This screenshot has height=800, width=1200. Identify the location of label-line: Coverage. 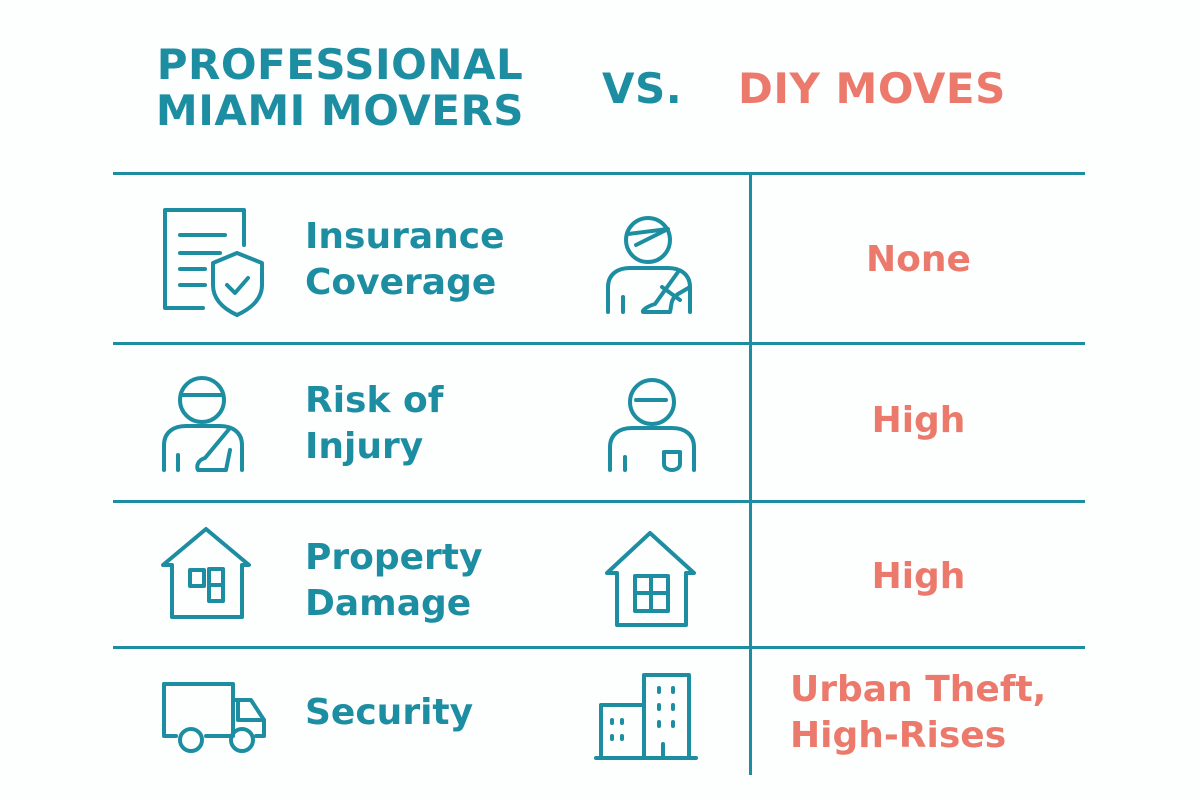
(401, 282).